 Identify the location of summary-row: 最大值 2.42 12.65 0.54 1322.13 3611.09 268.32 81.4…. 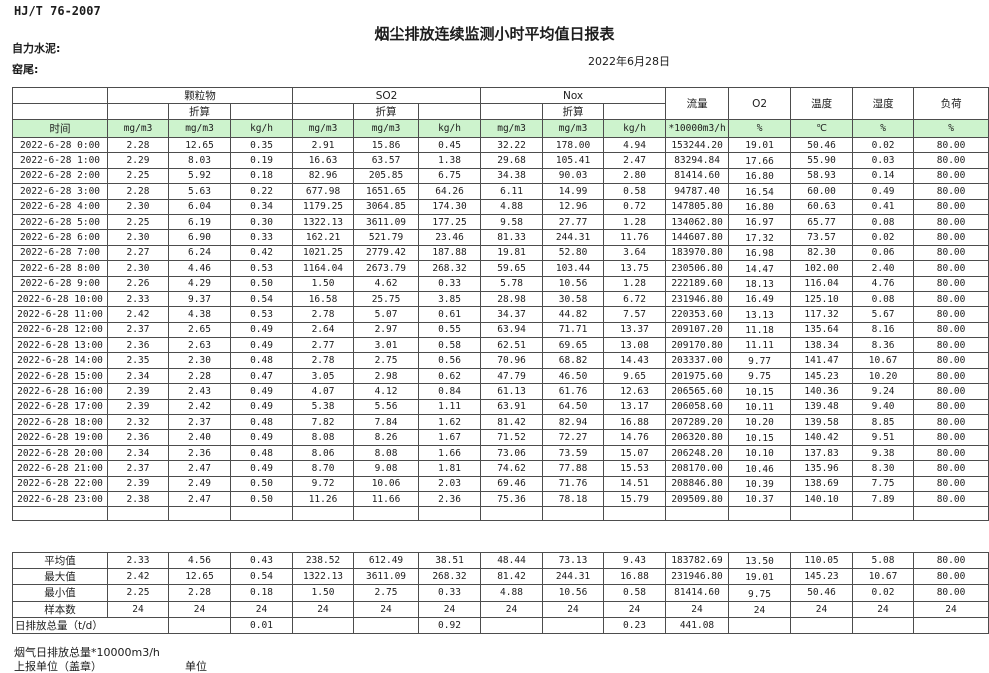
(500, 577).